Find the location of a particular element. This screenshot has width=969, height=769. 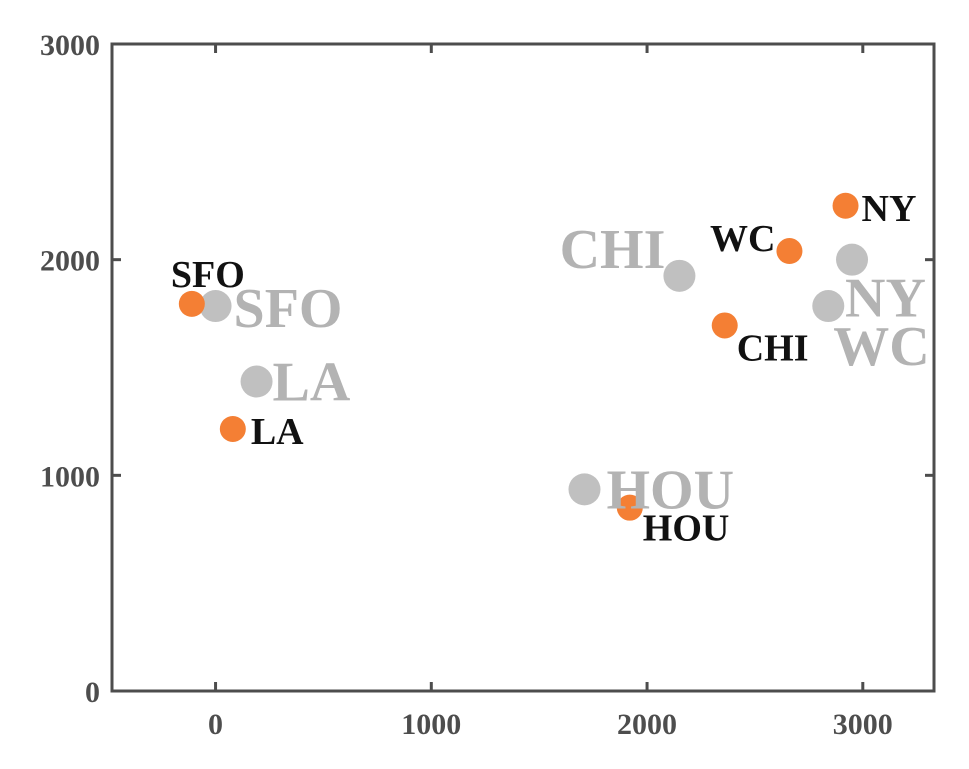

orange-point-wc is located at coordinates (789, 251).